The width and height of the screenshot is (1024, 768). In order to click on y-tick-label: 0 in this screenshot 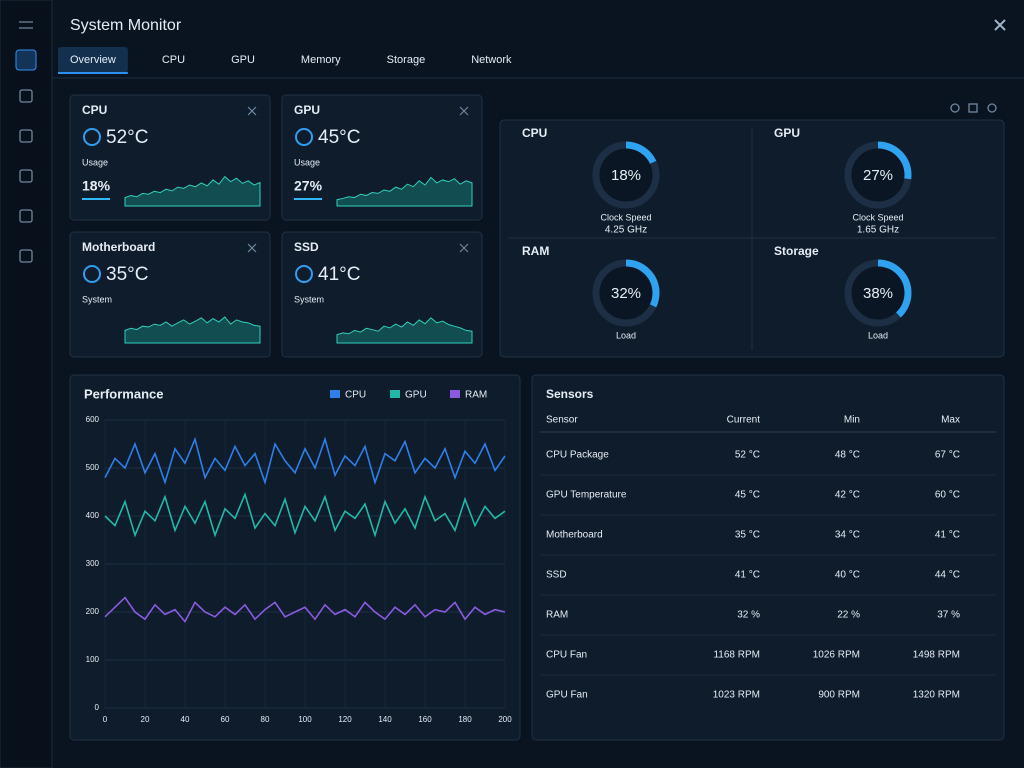, I will do `click(97, 707)`.